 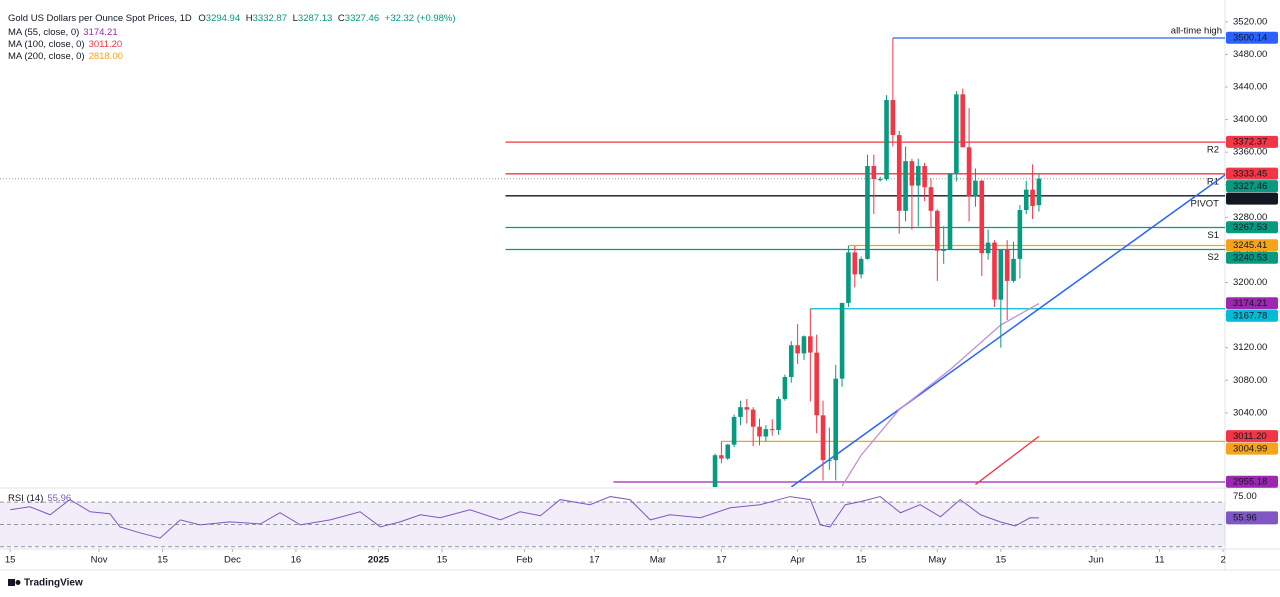 What do you see at coordinates (1095, 560) in the screenshot?
I see `x-tick-label: Jun` at bounding box center [1095, 560].